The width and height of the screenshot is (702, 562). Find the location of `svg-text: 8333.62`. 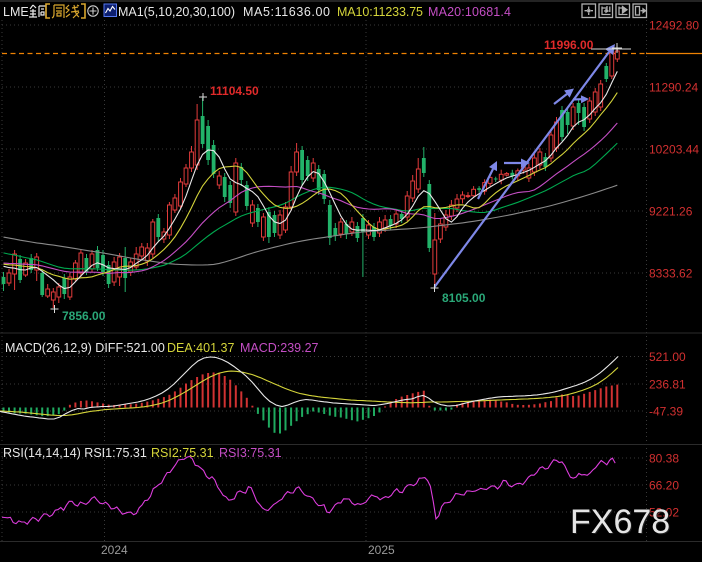

svg-text: 8333.62 is located at coordinates (671, 273).